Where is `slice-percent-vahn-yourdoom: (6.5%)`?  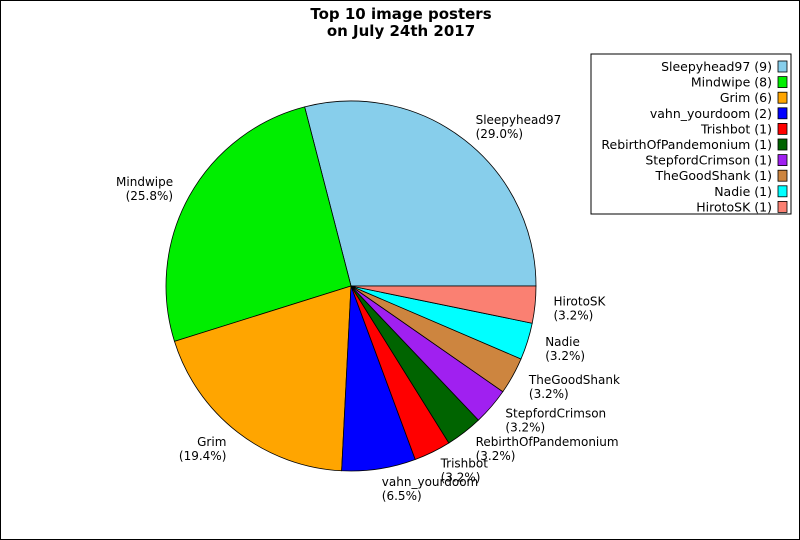 slice-percent-vahn-yourdoom: (6.5%) is located at coordinates (402, 496).